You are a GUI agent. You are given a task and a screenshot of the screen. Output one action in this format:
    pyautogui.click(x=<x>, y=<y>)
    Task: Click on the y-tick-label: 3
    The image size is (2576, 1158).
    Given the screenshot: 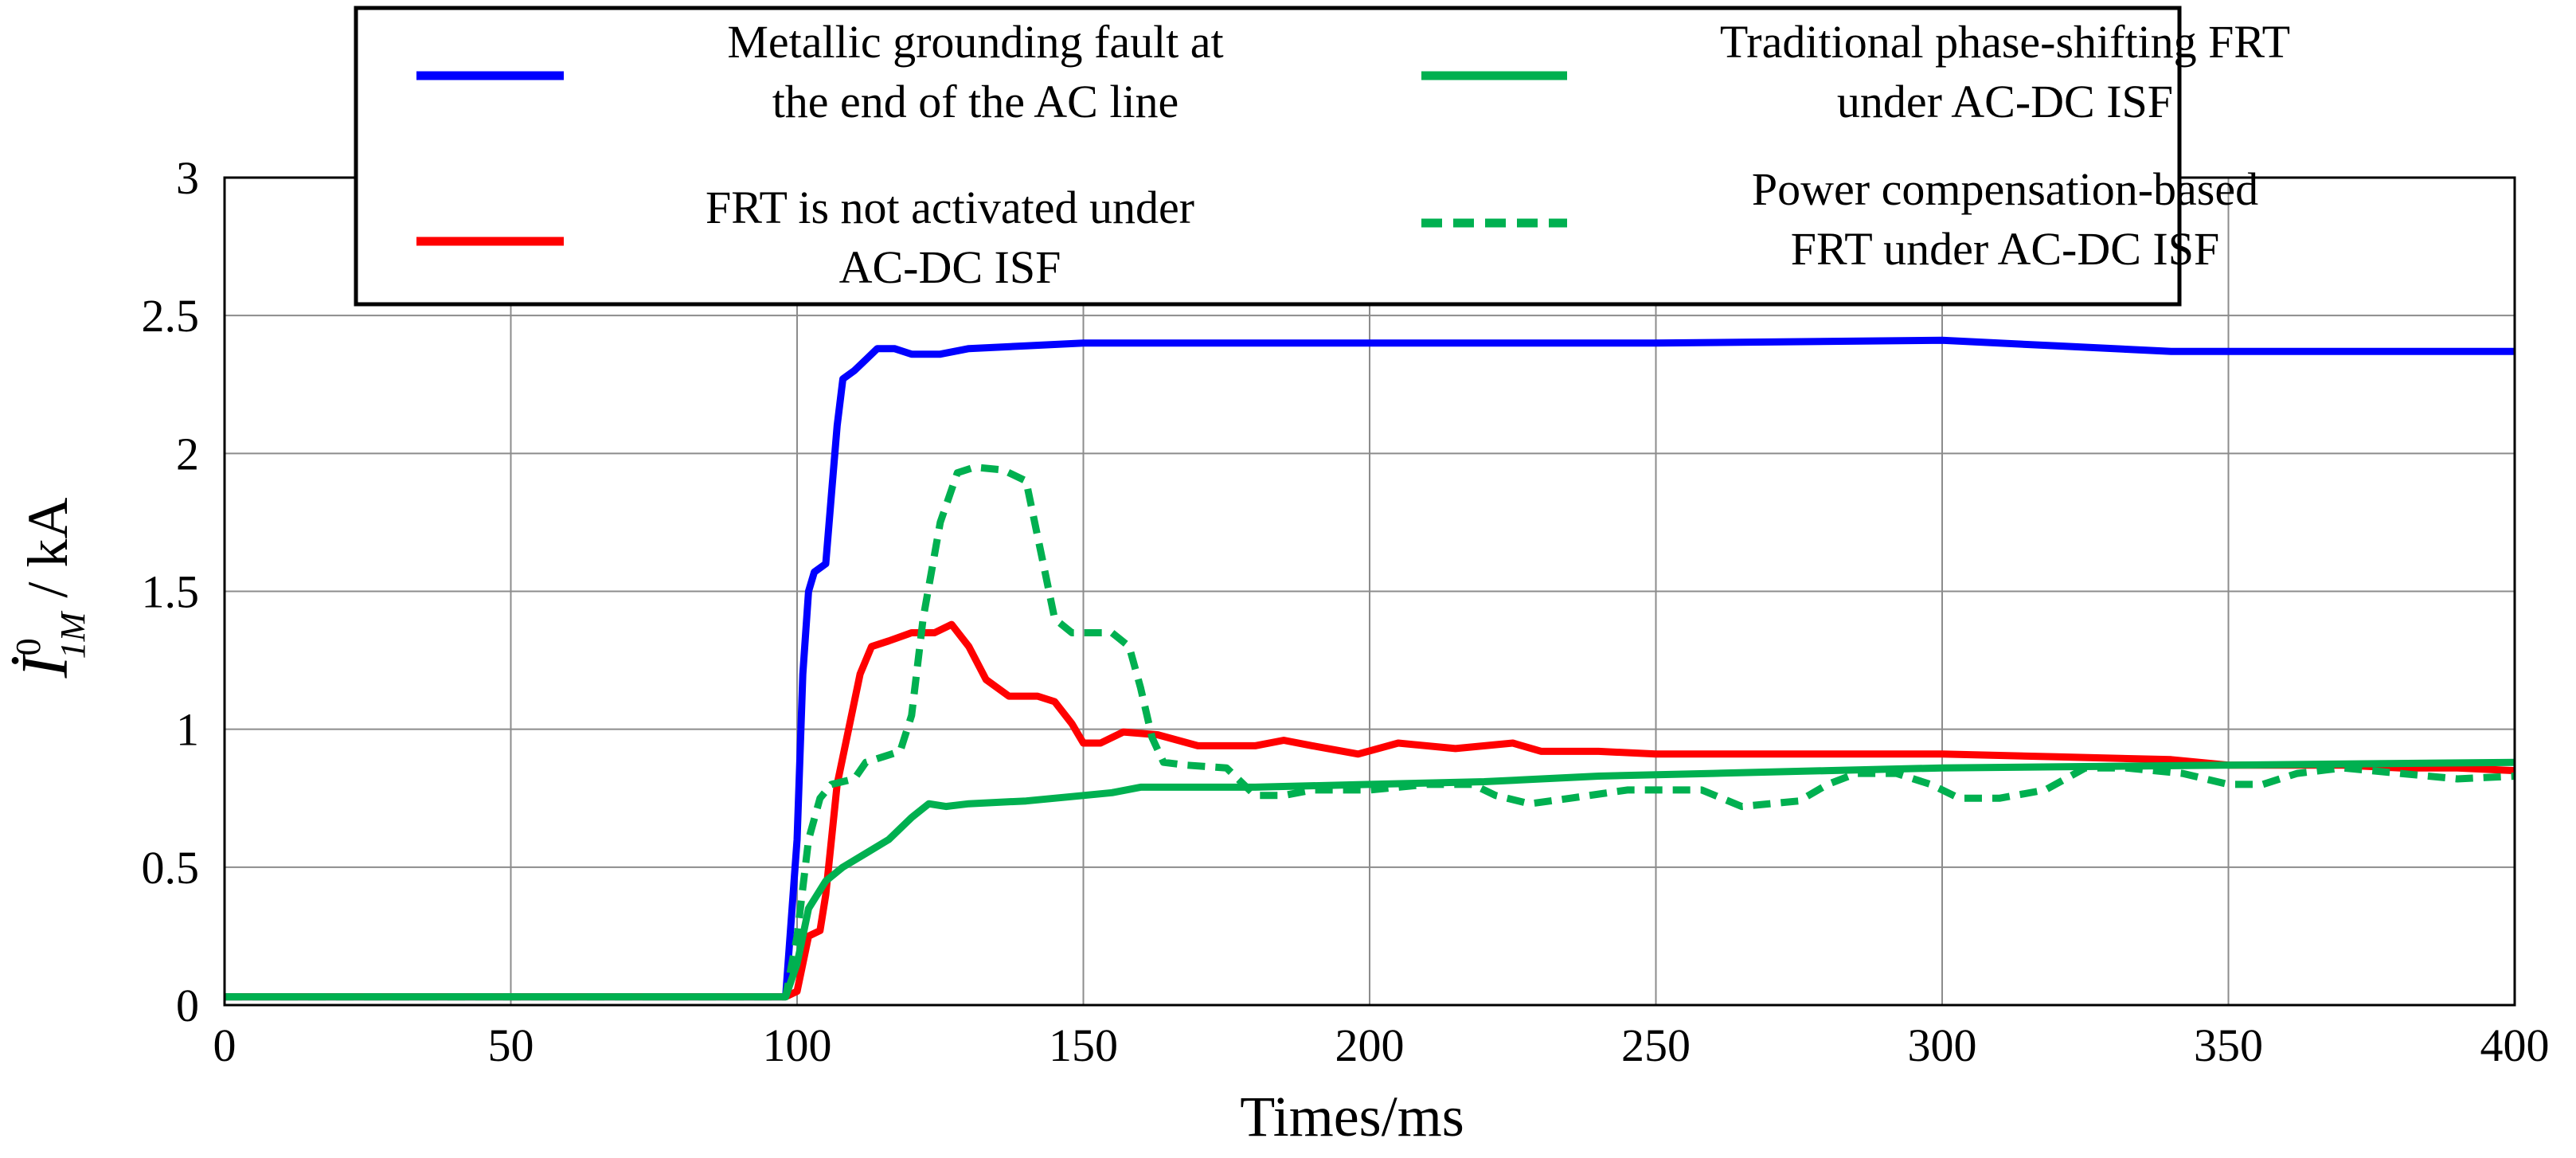 What is the action you would take?
    pyautogui.click(x=187, y=178)
    